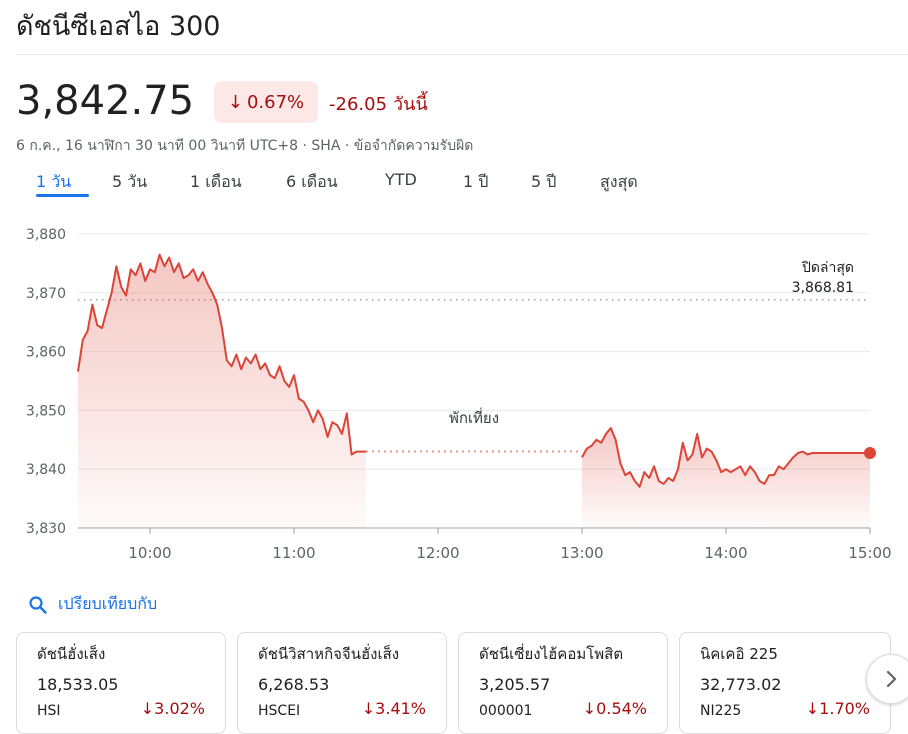  What do you see at coordinates (46, 470) in the screenshot?
I see `y-tick-label: 3,840` at bounding box center [46, 470].